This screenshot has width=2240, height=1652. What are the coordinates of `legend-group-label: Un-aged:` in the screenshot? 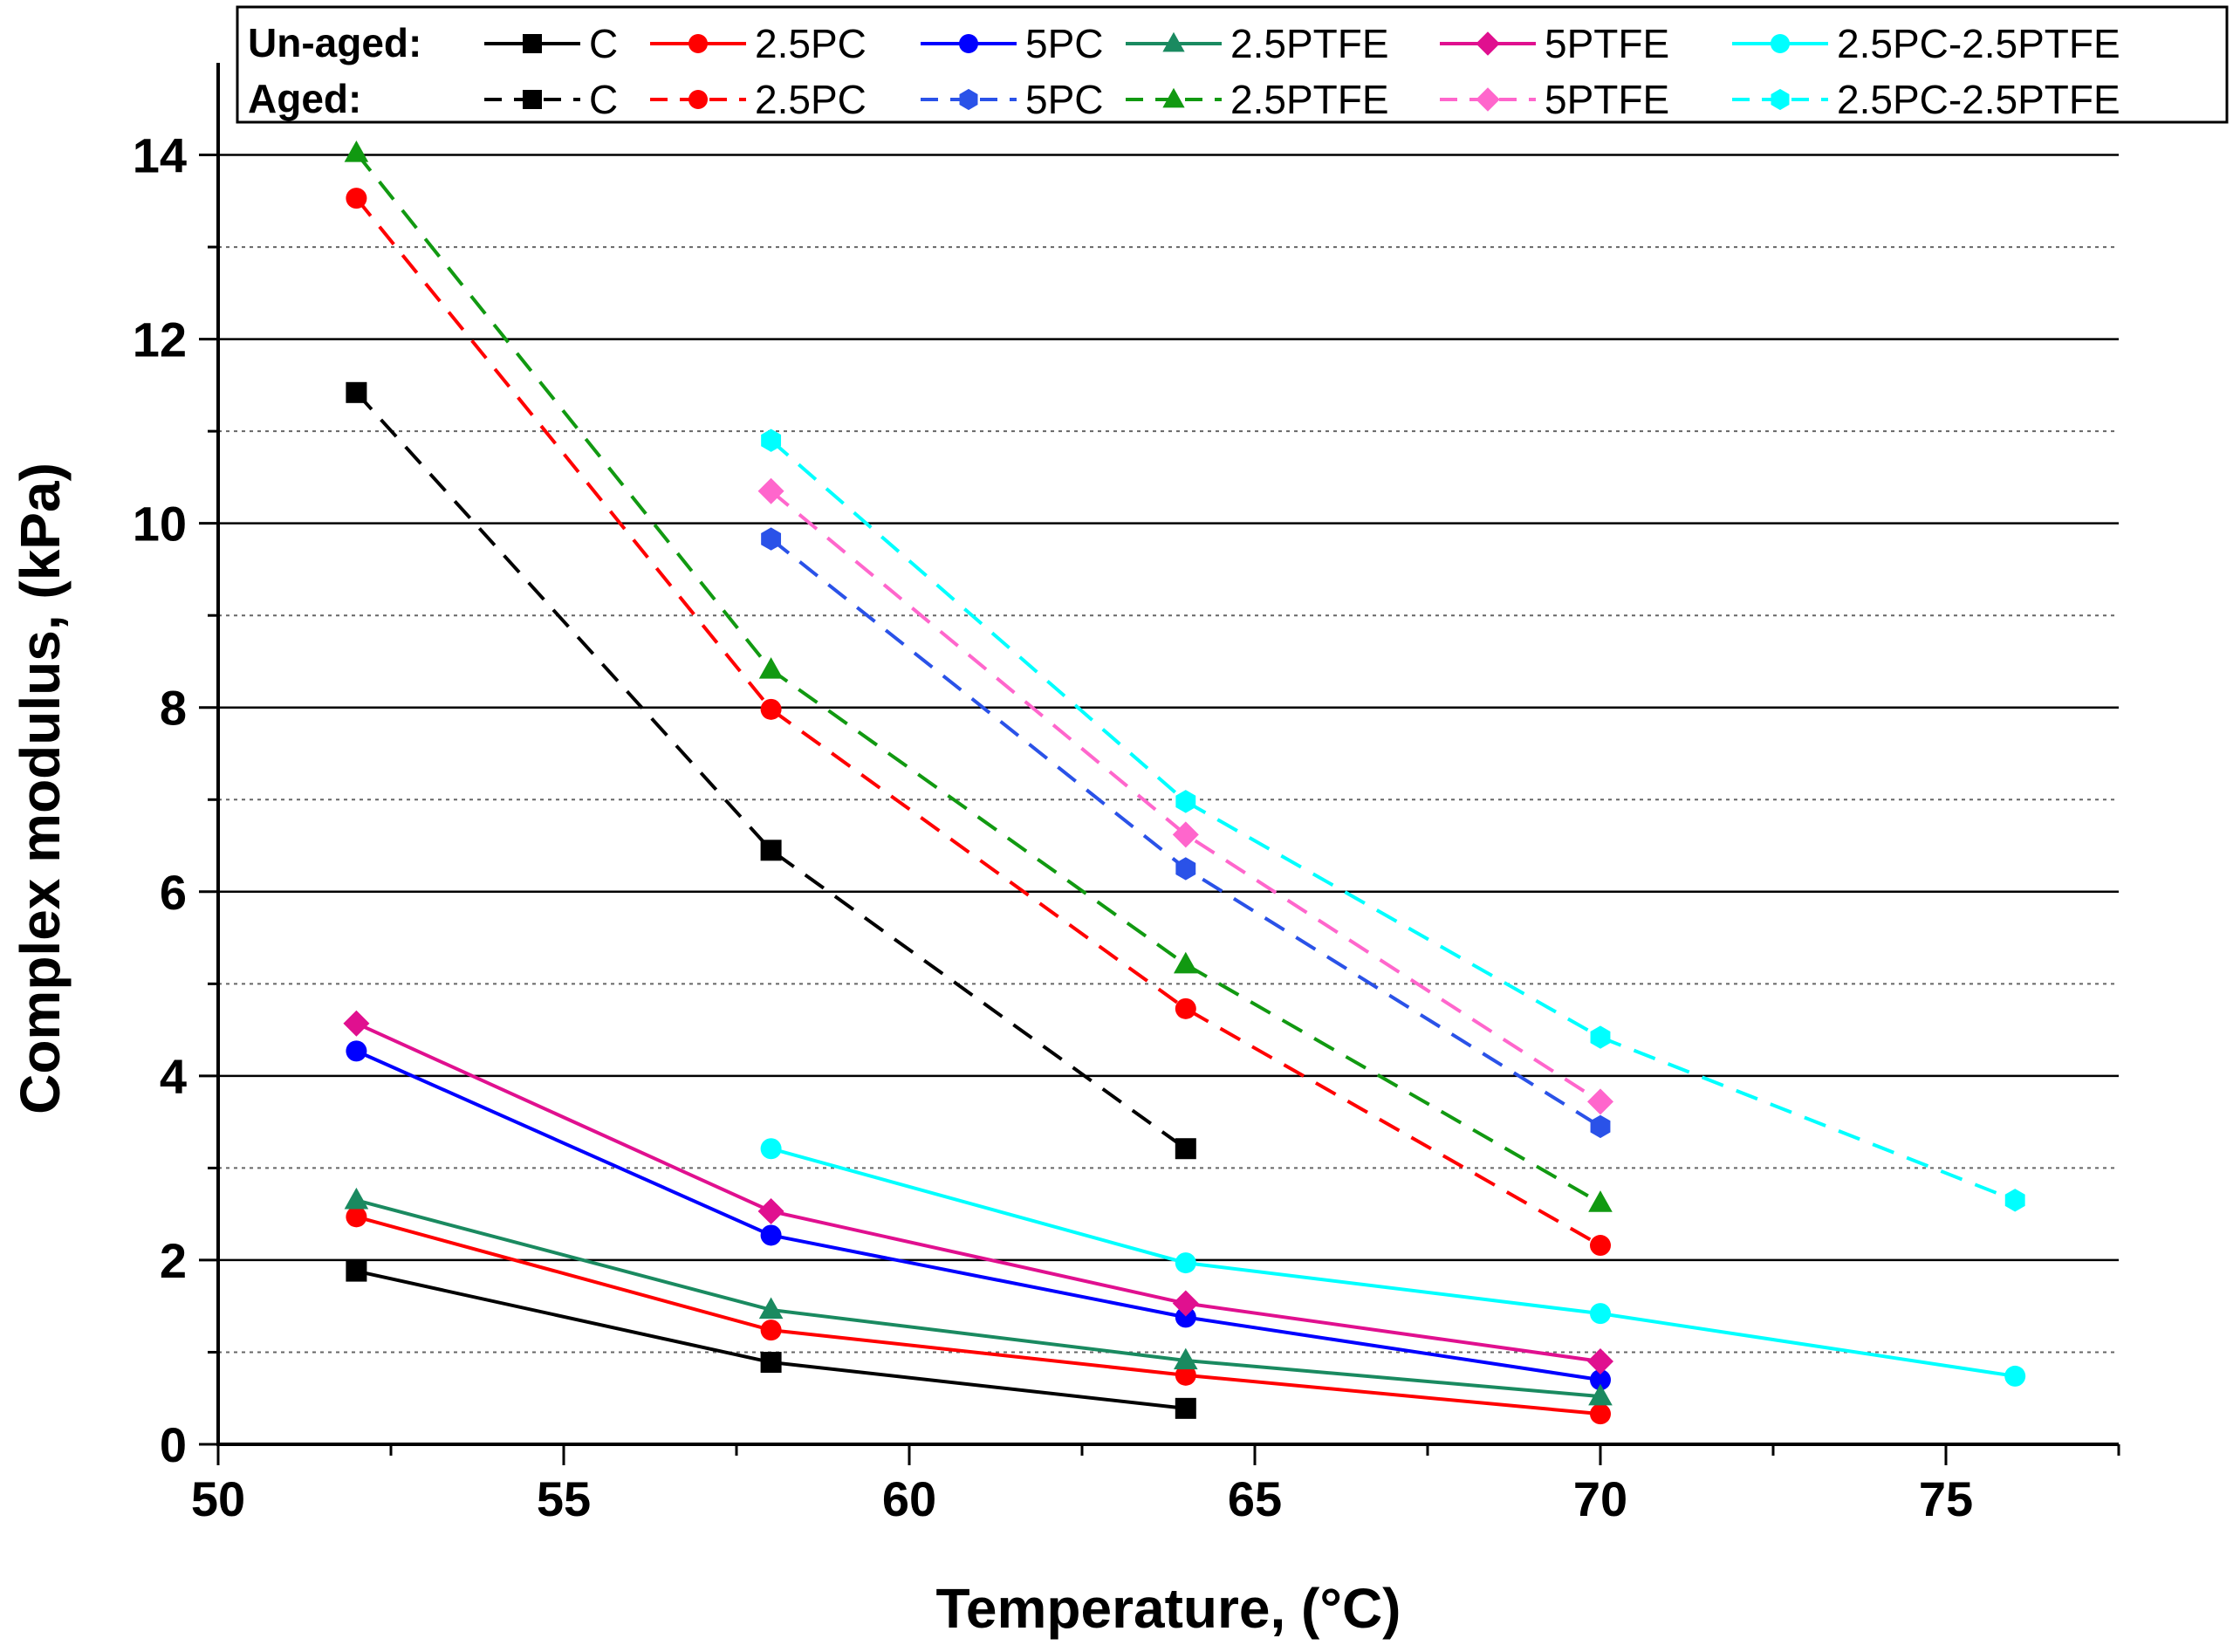 It's located at (334, 42).